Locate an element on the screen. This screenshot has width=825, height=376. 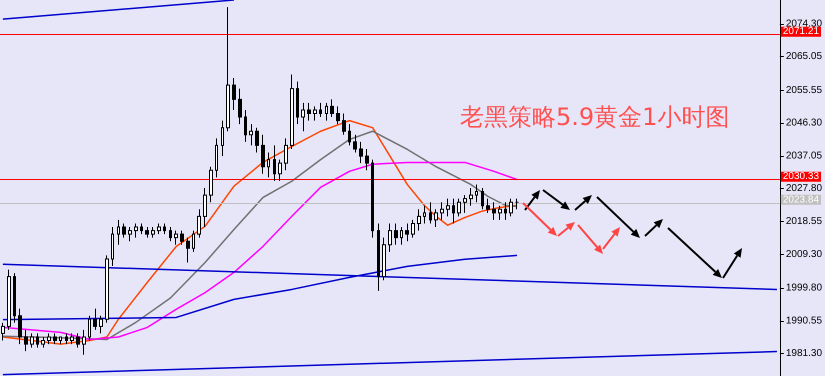
y-tick-label: 2009.30 is located at coordinates (804, 254).